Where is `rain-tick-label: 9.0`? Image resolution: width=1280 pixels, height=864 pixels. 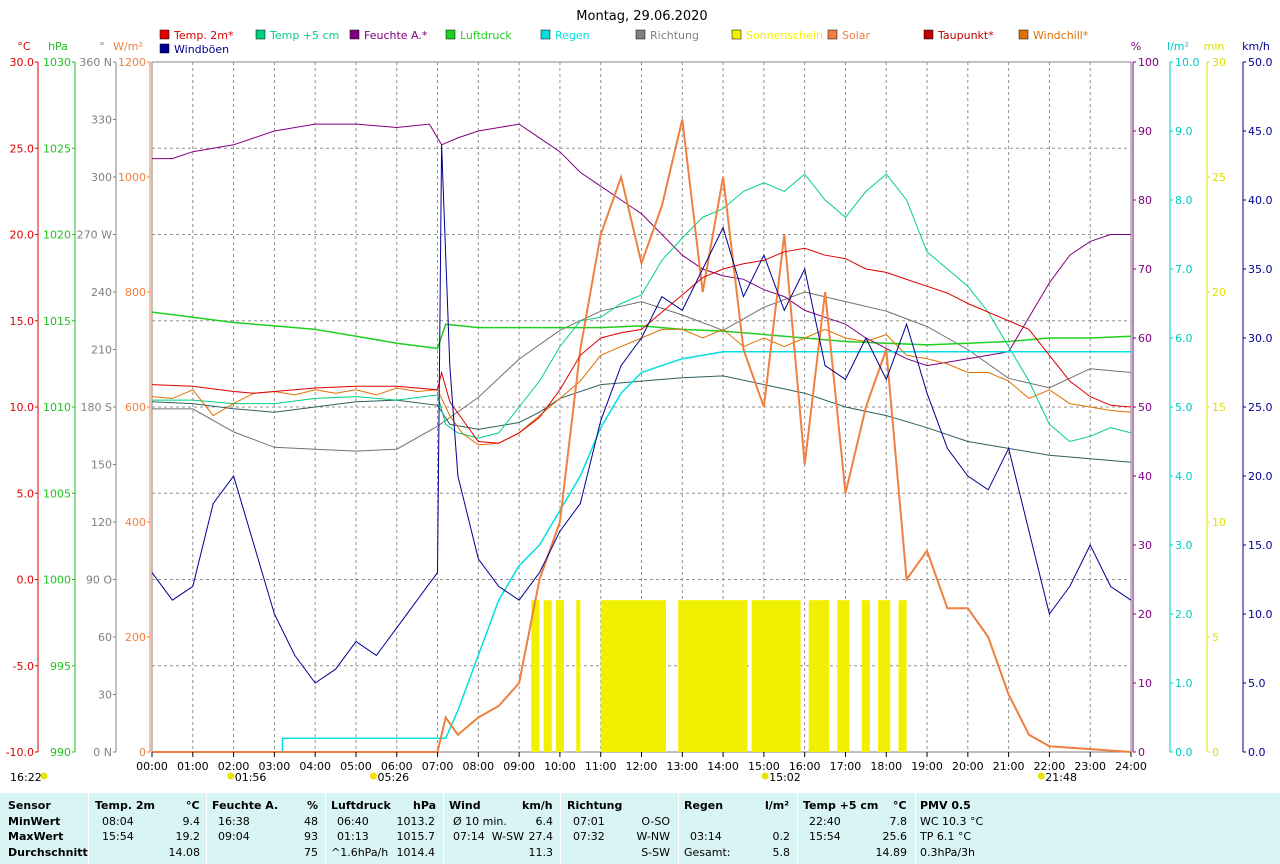
rain-tick-label: 9.0 is located at coordinates (1184, 131).